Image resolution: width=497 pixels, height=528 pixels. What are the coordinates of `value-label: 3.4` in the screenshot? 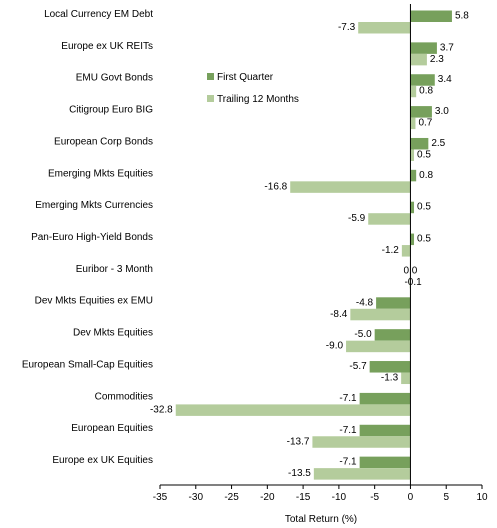 It's located at (445, 79).